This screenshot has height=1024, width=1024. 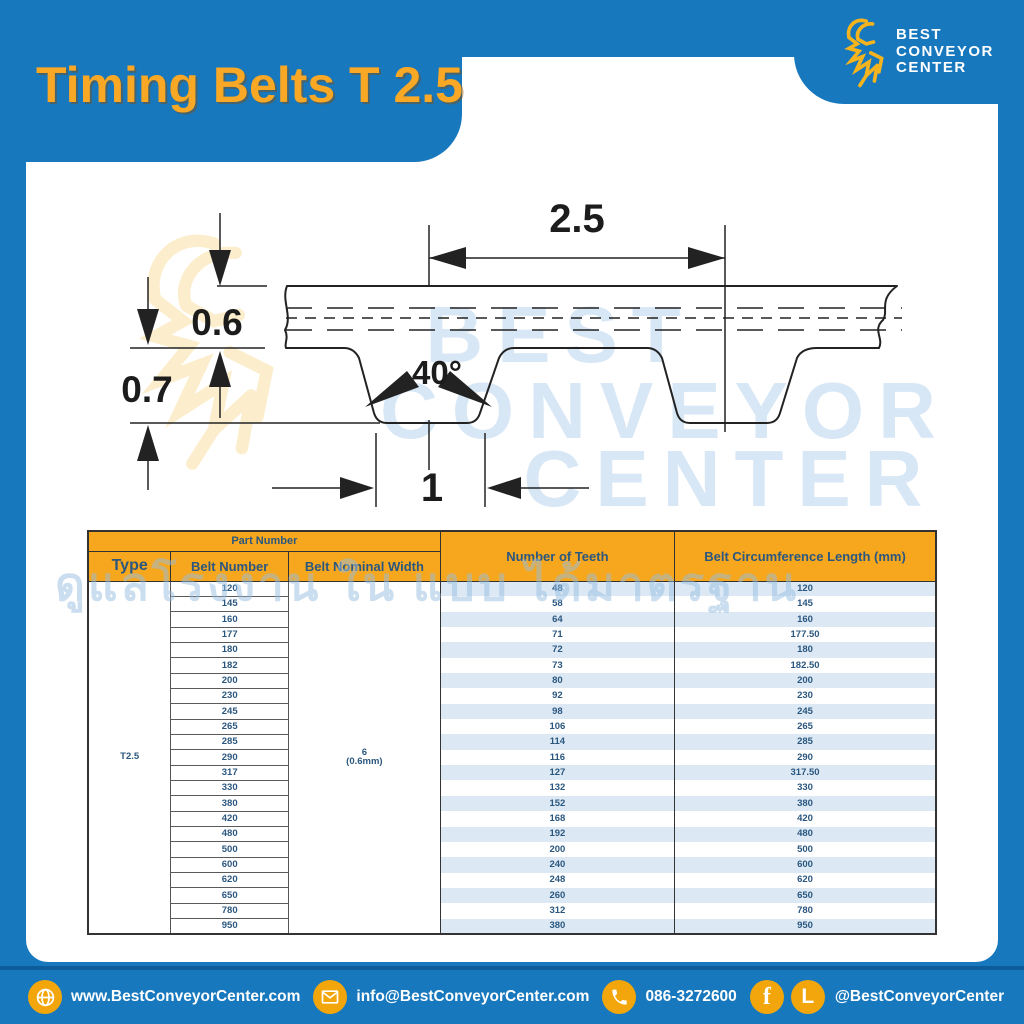 I want to click on table-row: 620 248 620, so click(x=512, y=880).